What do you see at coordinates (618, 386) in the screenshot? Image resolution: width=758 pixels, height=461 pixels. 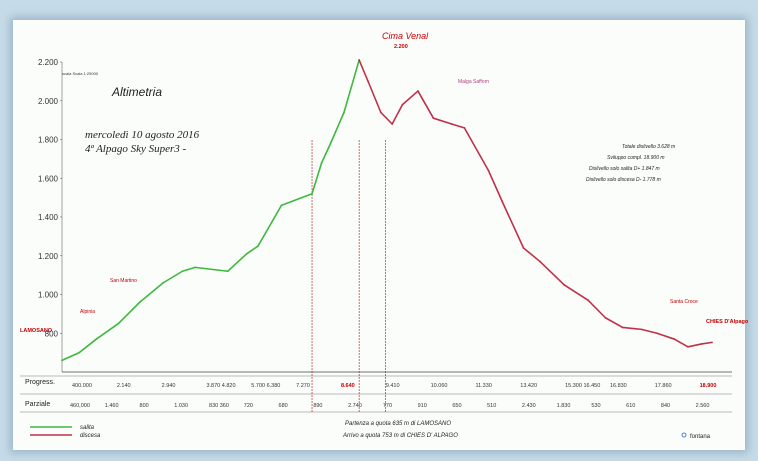 I see `progress-value: 16.830` at bounding box center [618, 386].